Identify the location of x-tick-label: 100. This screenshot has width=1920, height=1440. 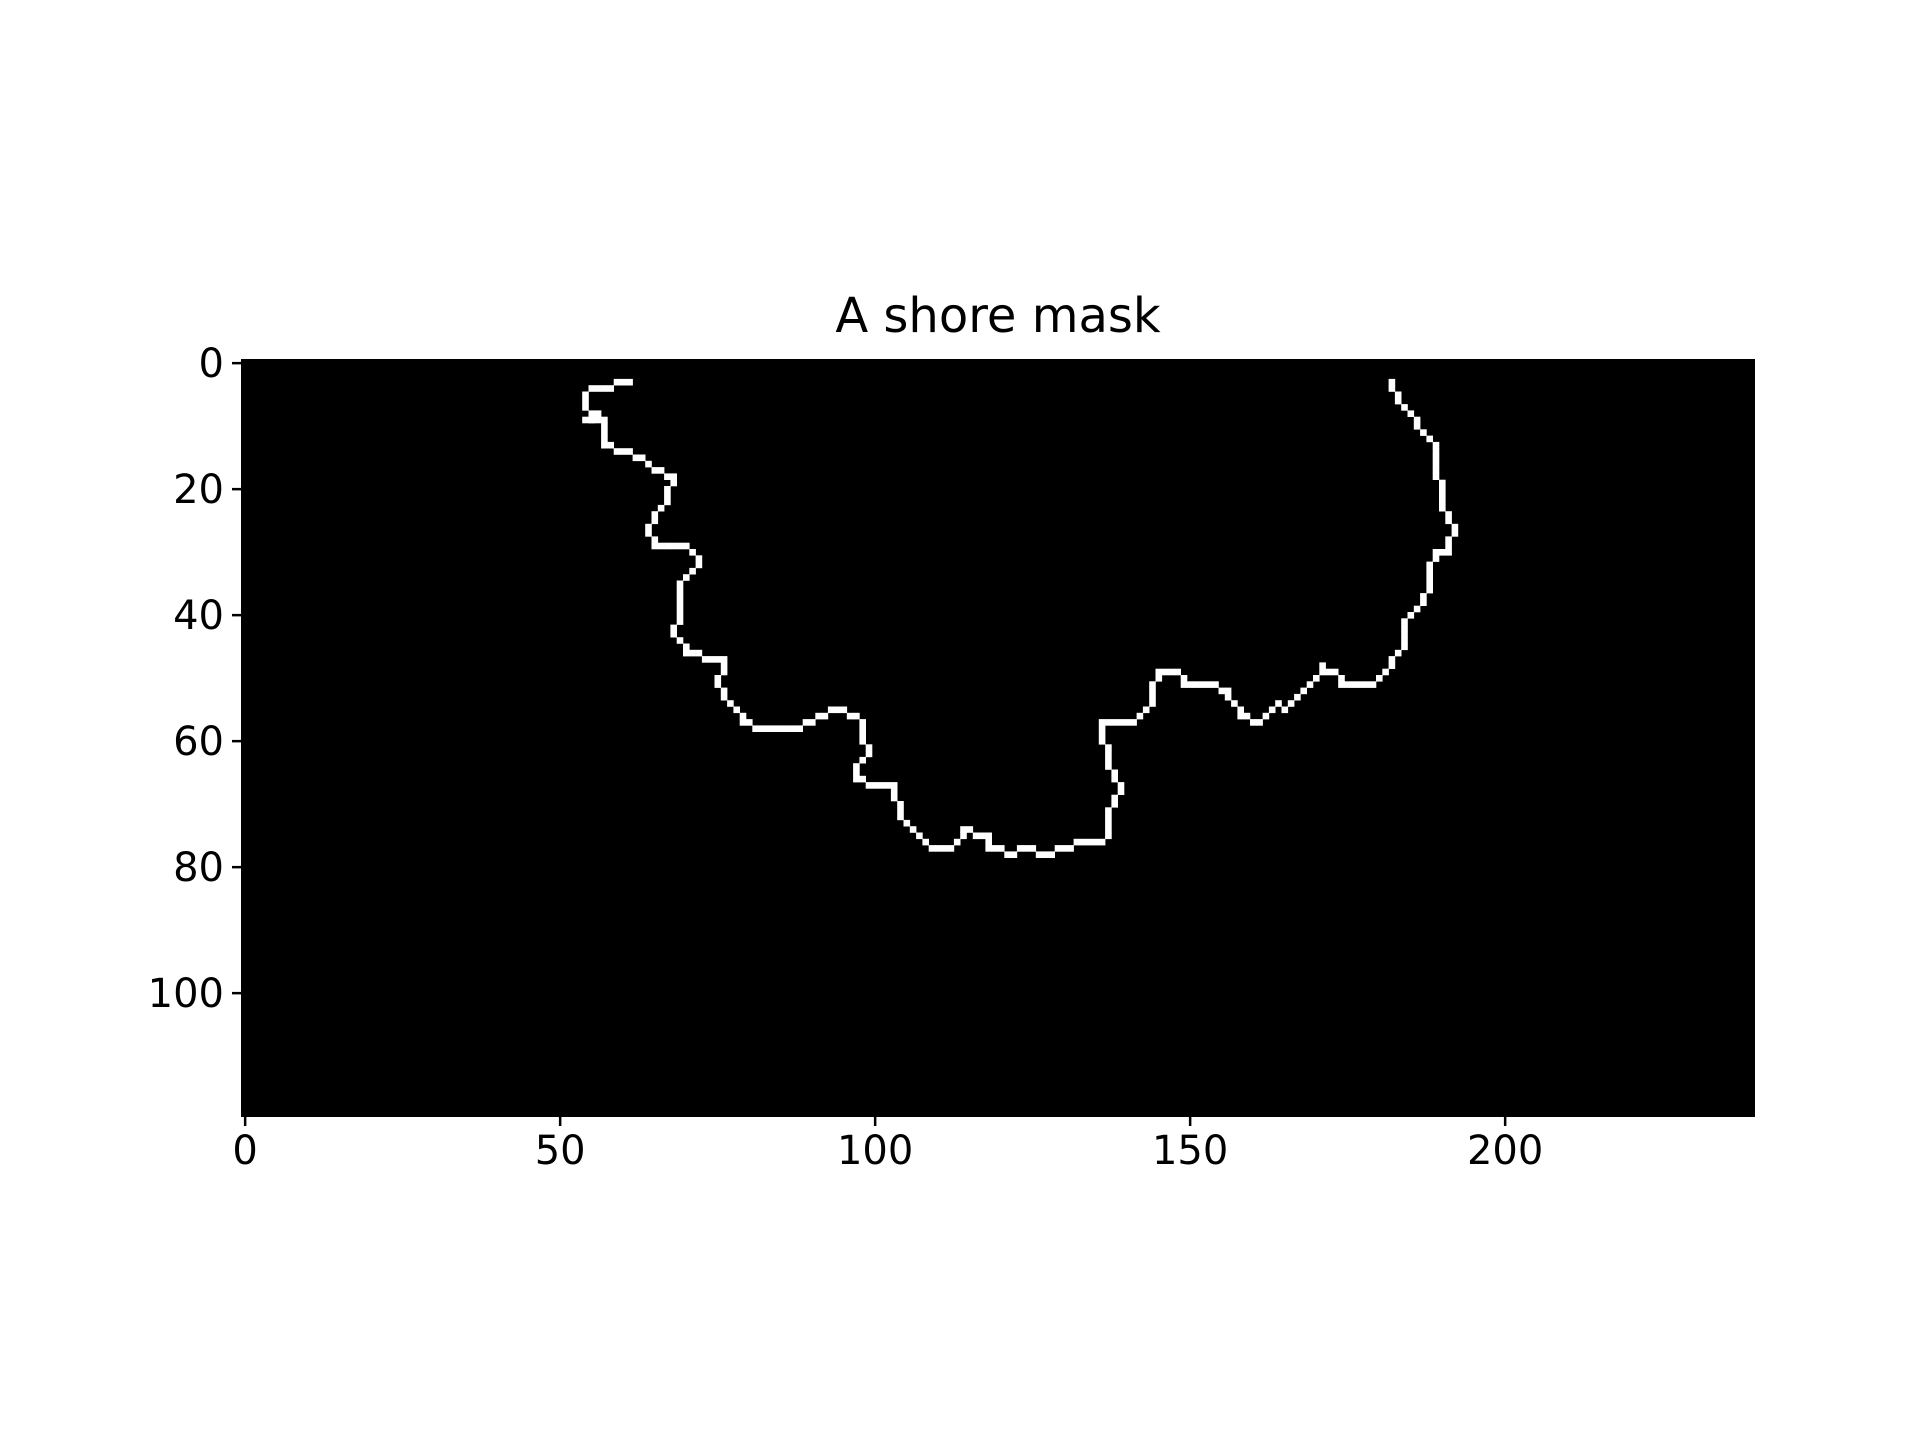
(875, 1151).